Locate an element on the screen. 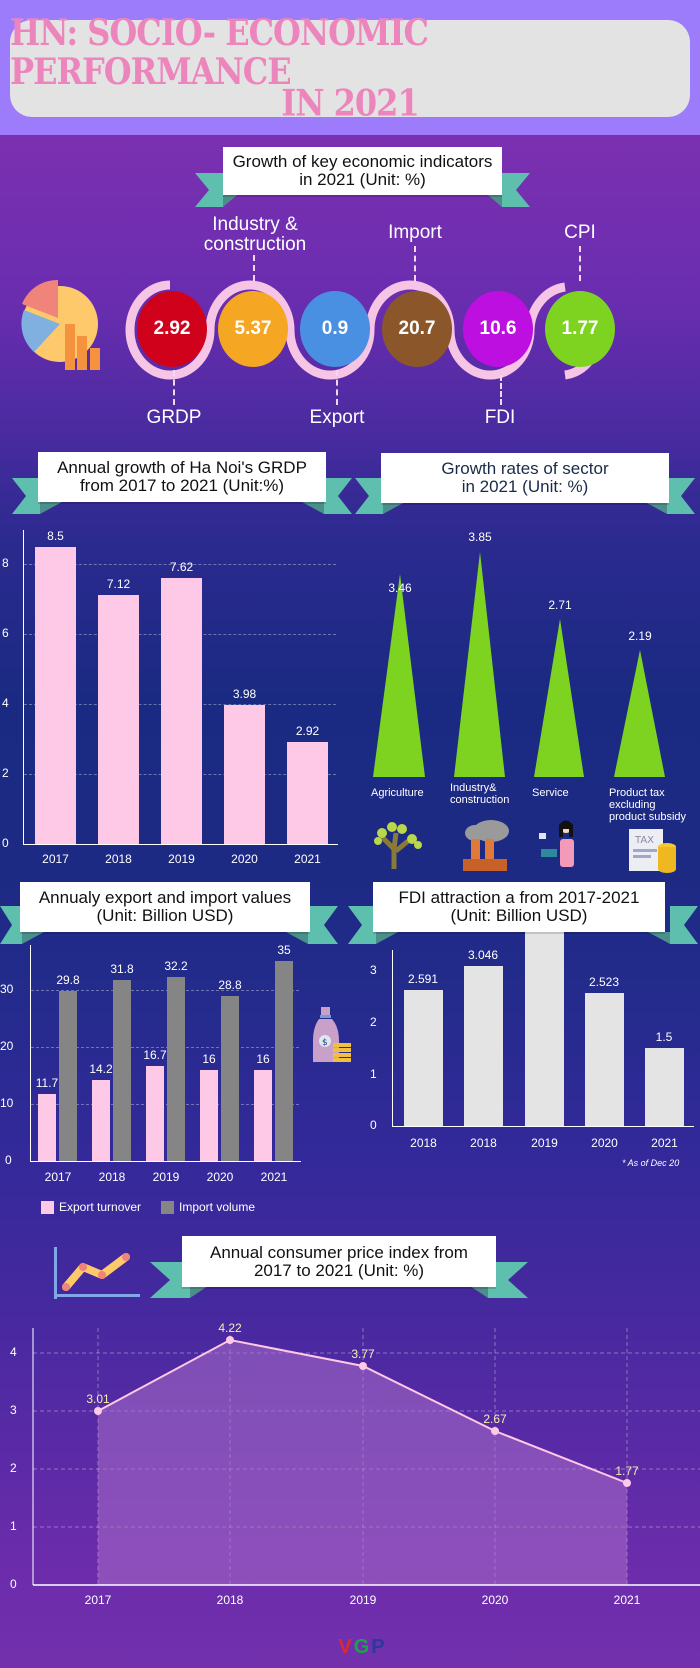  tree-icon is located at coordinates (398, 845).